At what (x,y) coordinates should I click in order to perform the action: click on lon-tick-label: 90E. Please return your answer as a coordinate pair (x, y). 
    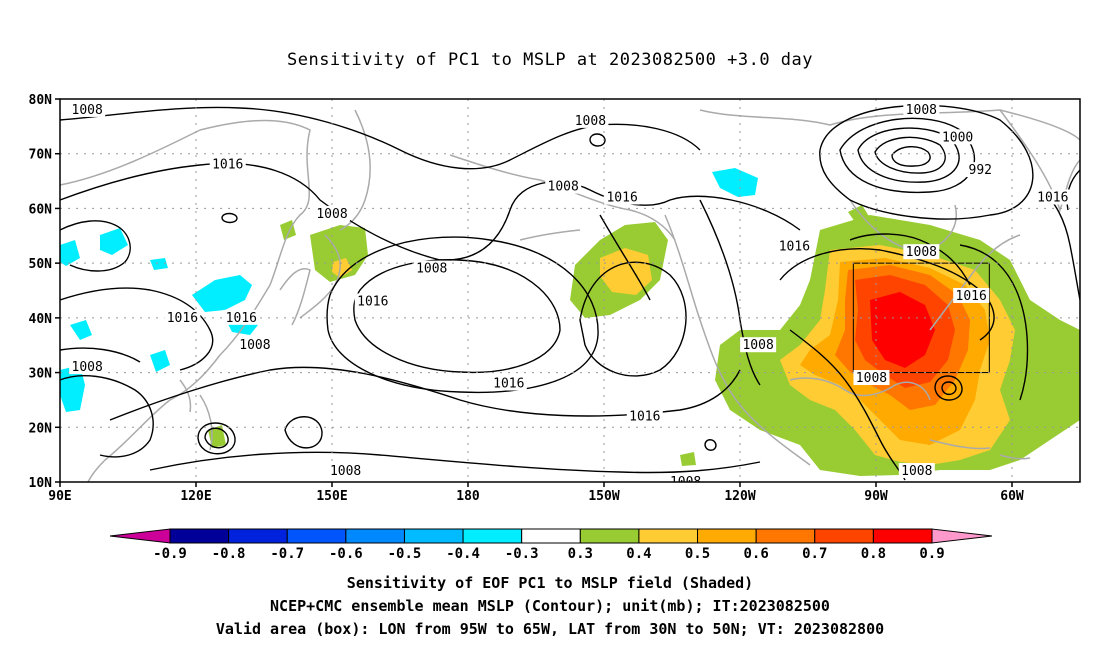
    Looking at the image, I should click on (59, 496).